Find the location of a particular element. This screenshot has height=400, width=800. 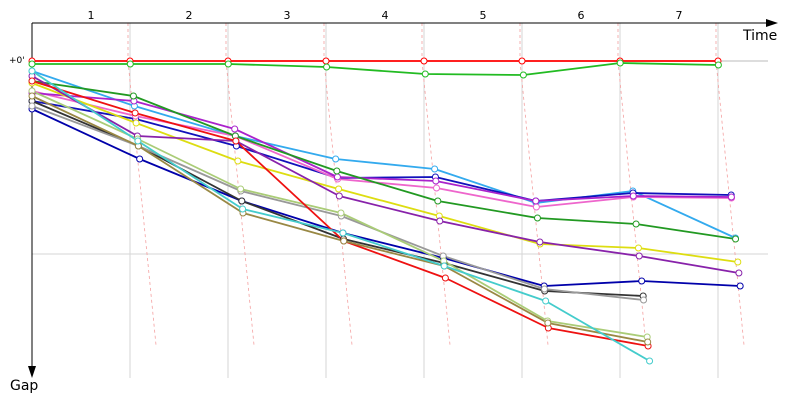

lap-label: 7 is located at coordinates (679, 15).